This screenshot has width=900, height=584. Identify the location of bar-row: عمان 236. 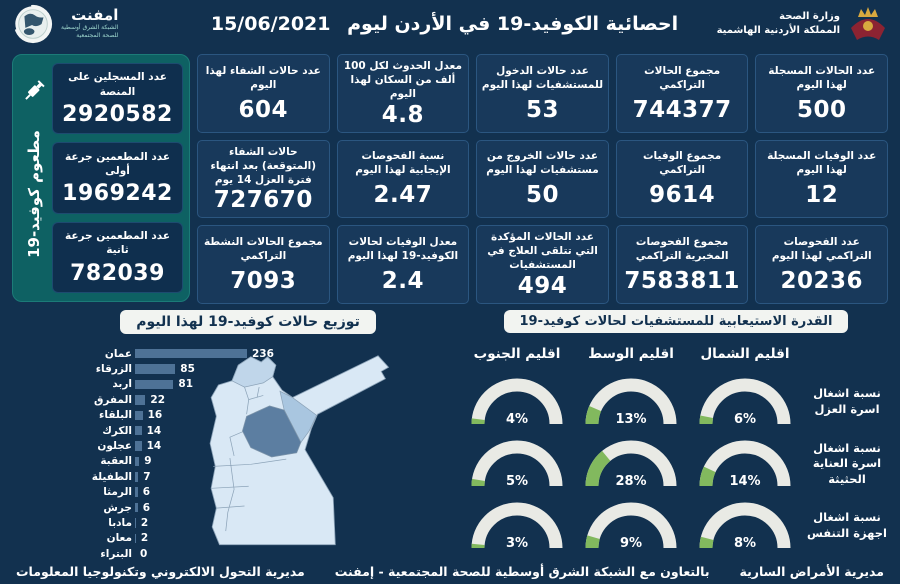
(177, 353).